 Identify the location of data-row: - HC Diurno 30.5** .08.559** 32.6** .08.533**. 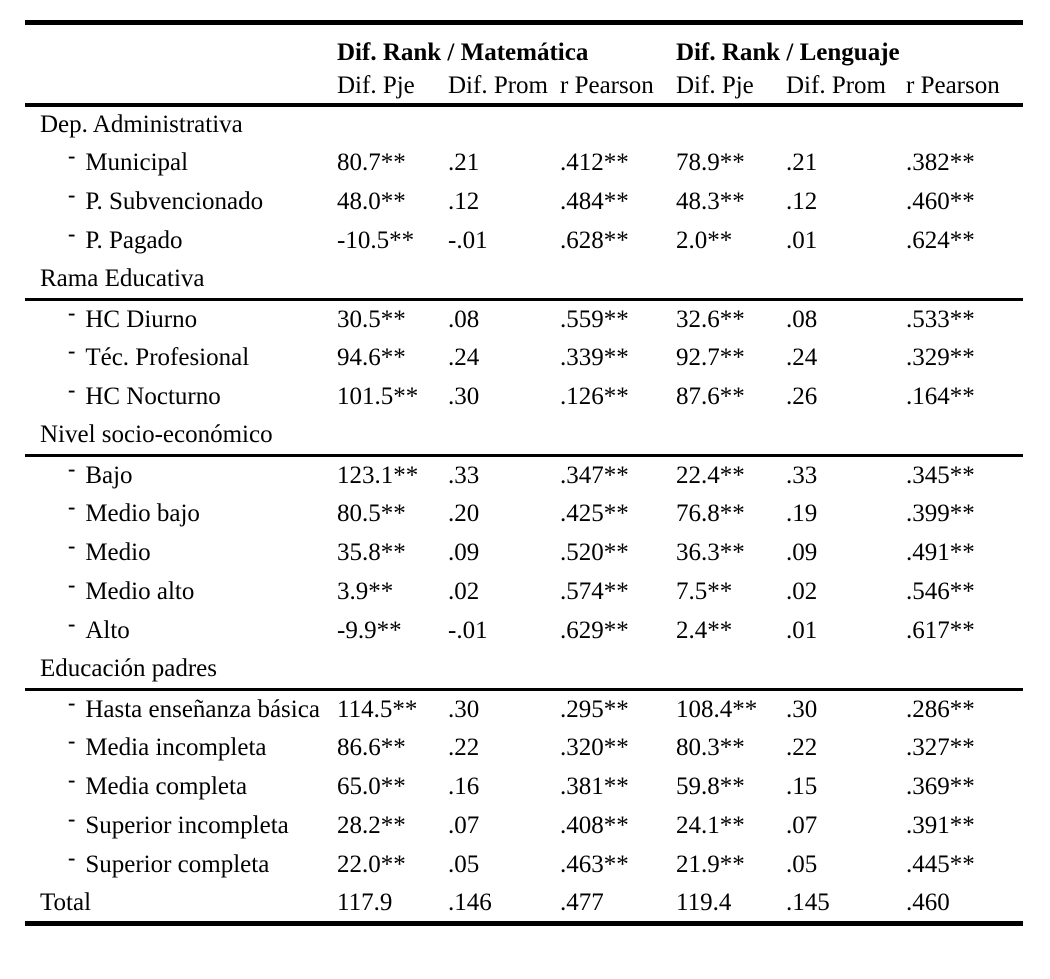
(524, 319).